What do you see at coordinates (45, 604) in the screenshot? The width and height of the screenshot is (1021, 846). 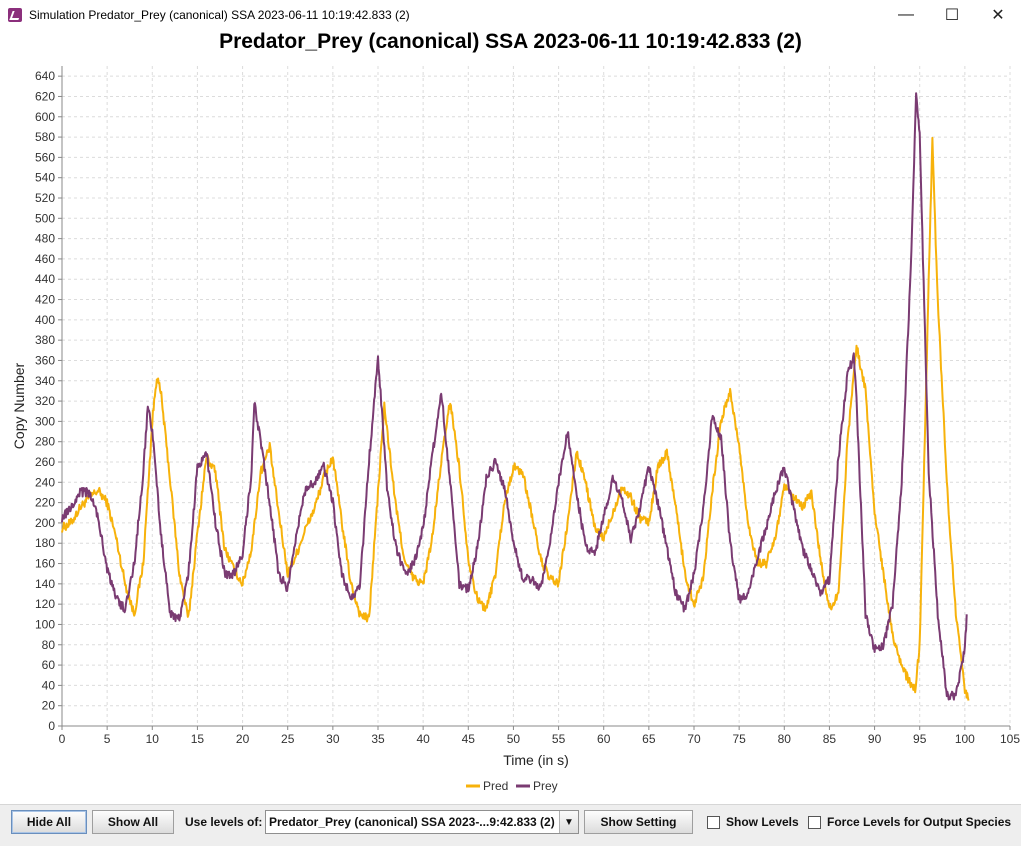 I see `y-tick-label: 120` at bounding box center [45, 604].